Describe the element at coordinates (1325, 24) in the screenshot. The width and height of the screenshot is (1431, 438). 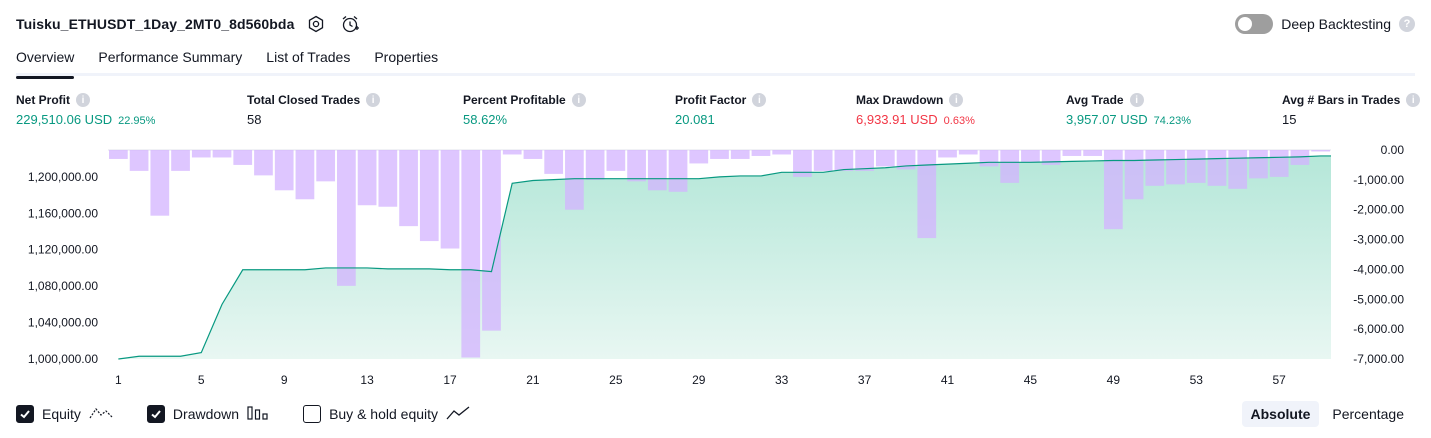
I see `deep-backtesting-control: Deep Backtesting ?` at that location.